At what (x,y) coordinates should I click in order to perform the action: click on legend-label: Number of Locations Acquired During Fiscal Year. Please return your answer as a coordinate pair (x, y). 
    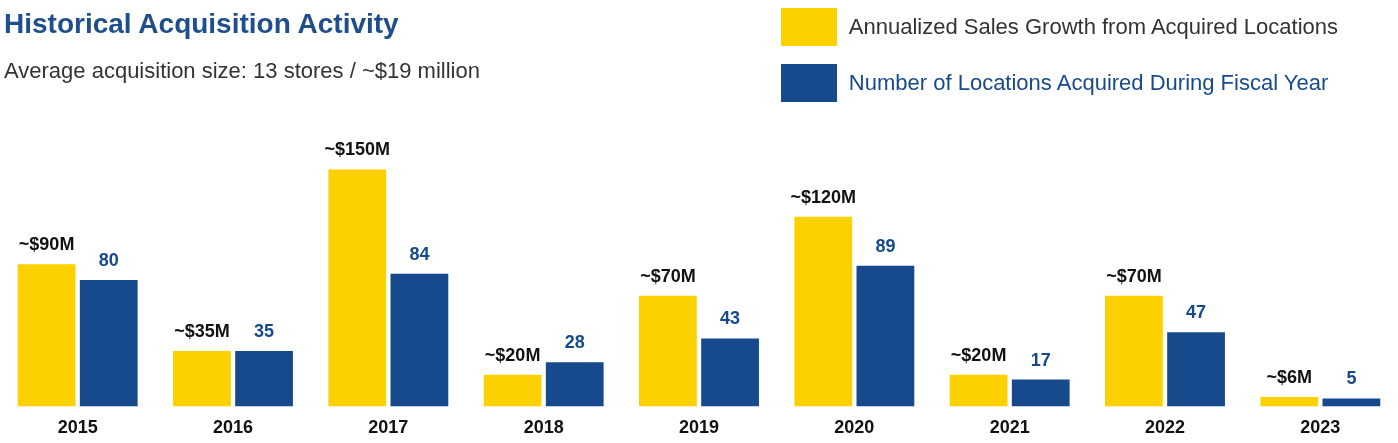
    Looking at the image, I should click on (1088, 83).